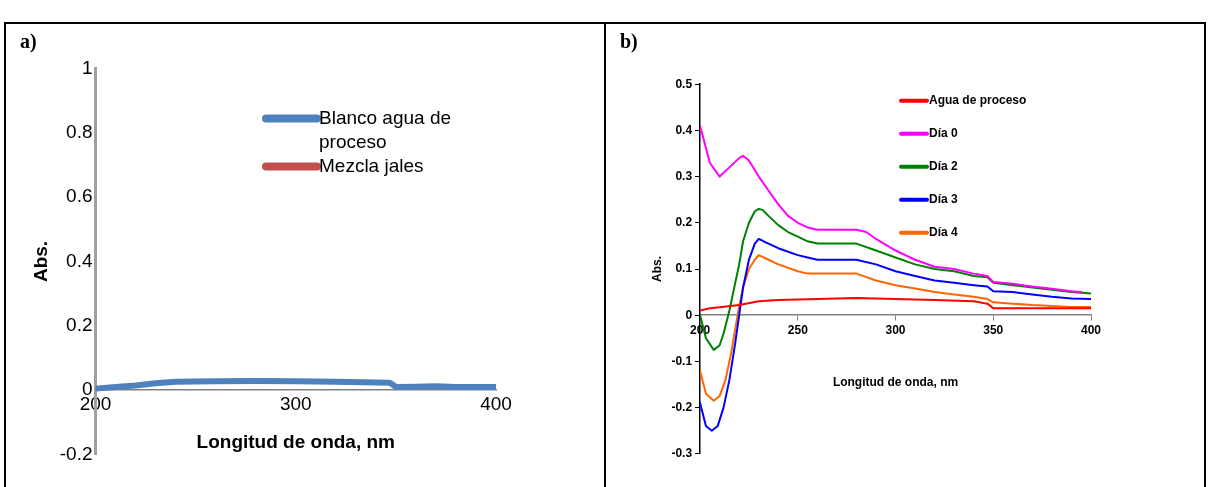 This screenshot has height=487, width=1213. What do you see at coordinates (385, 129) in the screenshot?
I see `legend-label: Blanco agua de proceso` at bounding box center [385, 129].